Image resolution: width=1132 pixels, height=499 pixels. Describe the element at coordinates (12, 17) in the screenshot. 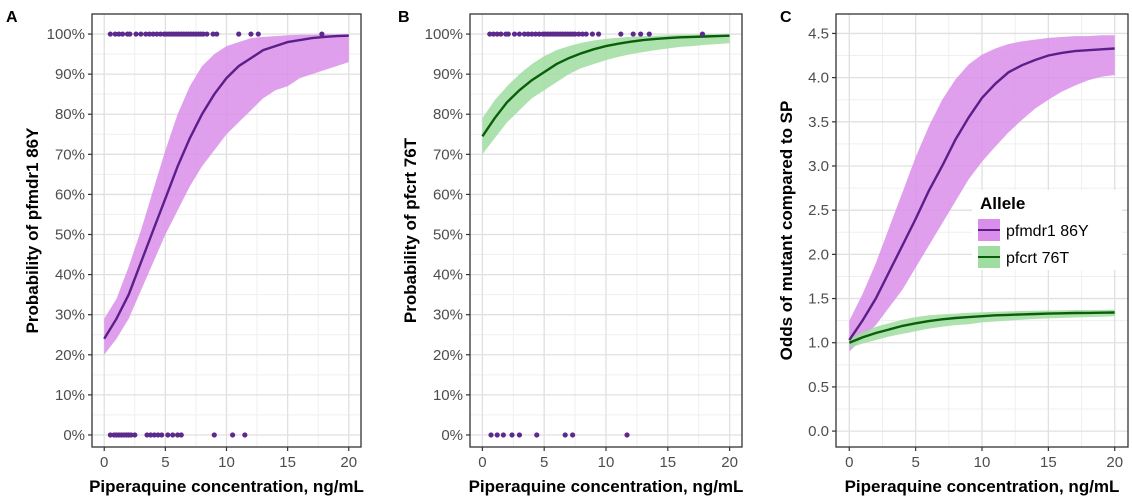

I see `panel-letter: A` at that location.